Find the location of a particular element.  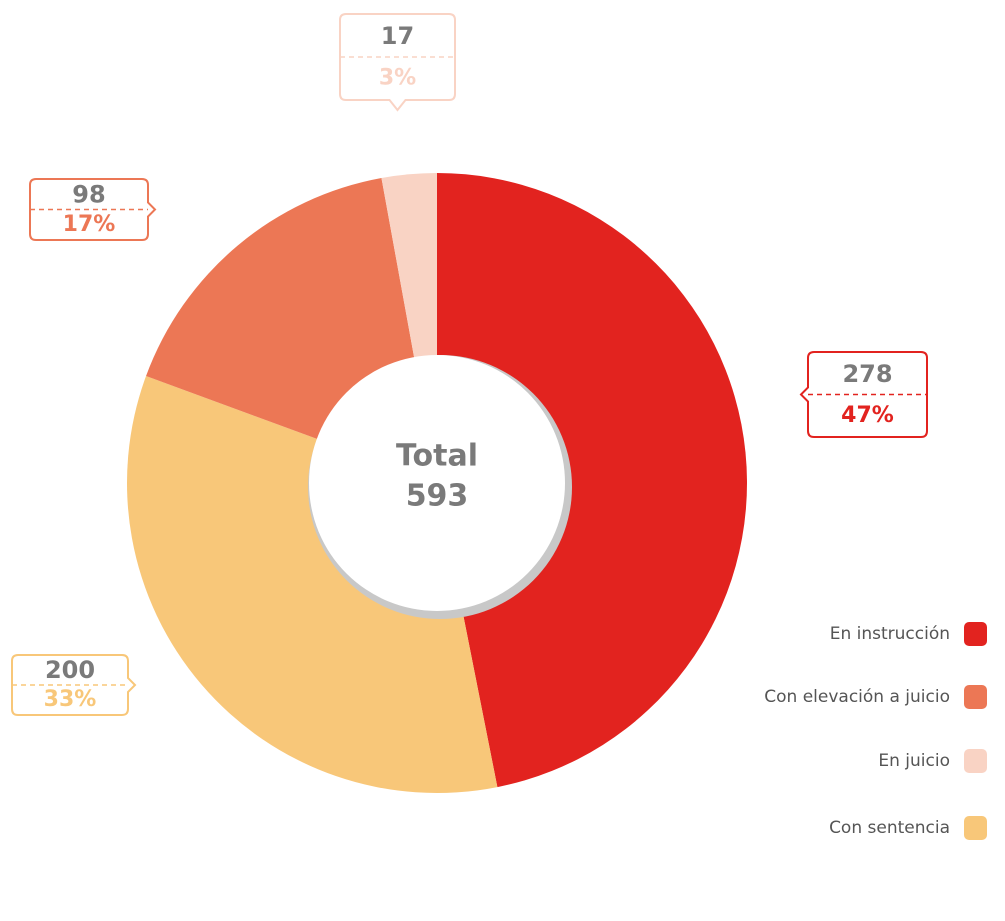

value-label: 200 is located at coordinates (70, 670).